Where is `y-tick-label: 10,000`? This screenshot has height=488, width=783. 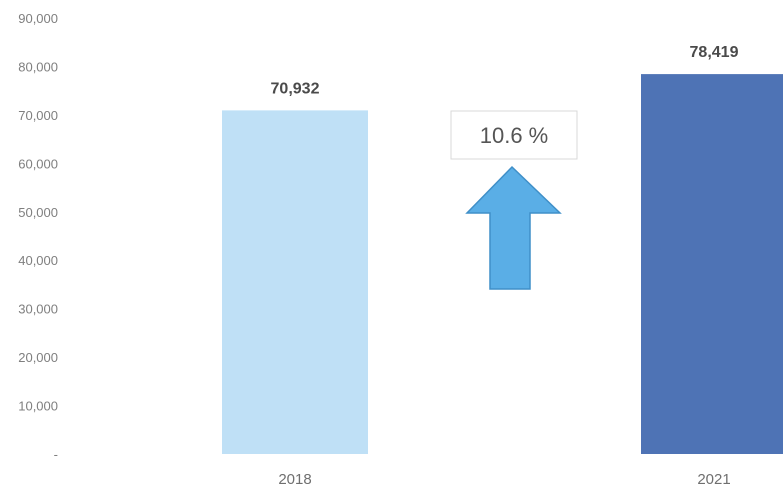
y-tick-label: 10,000 is located at coordinates (38, 406).